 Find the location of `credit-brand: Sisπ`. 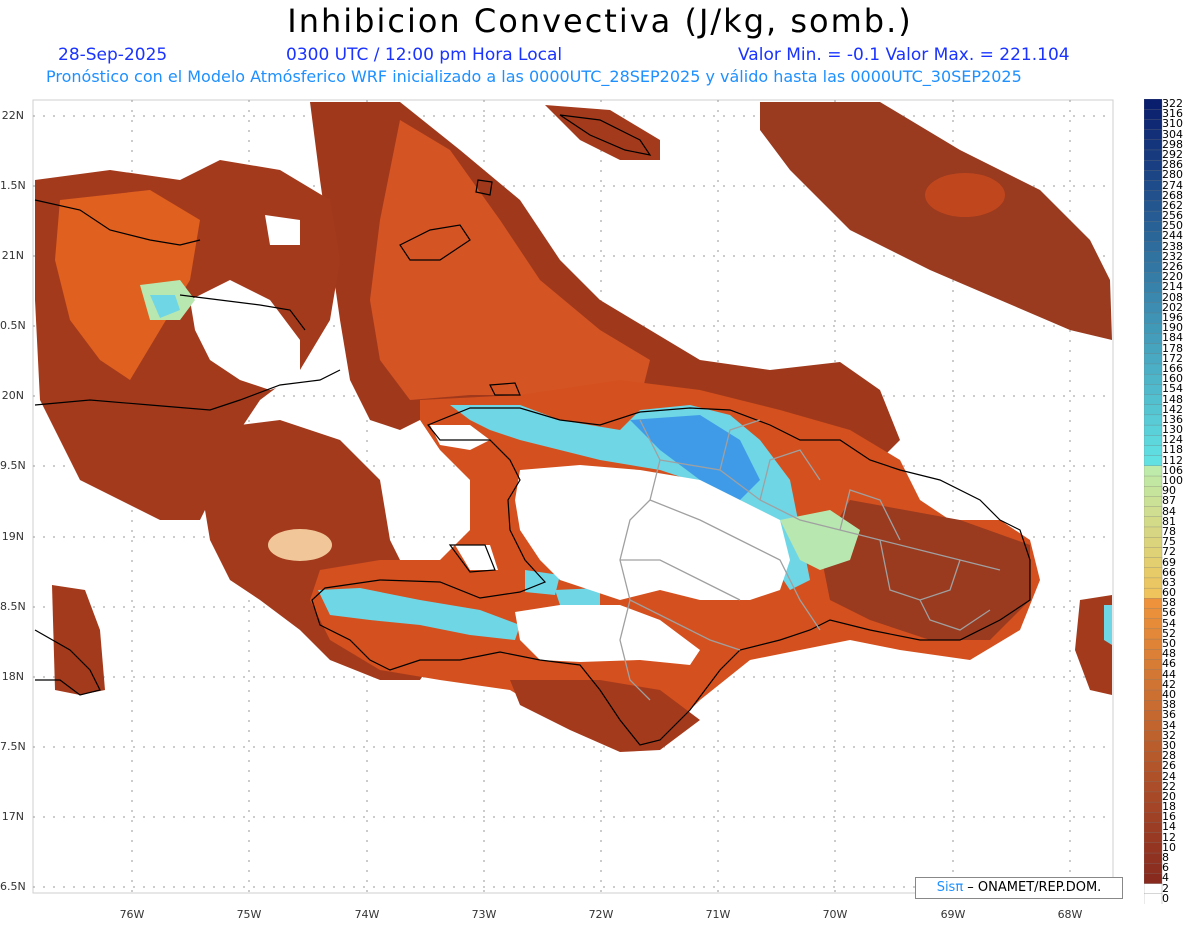

credit-brand: Sisπ is located at coordinates (950, 887).